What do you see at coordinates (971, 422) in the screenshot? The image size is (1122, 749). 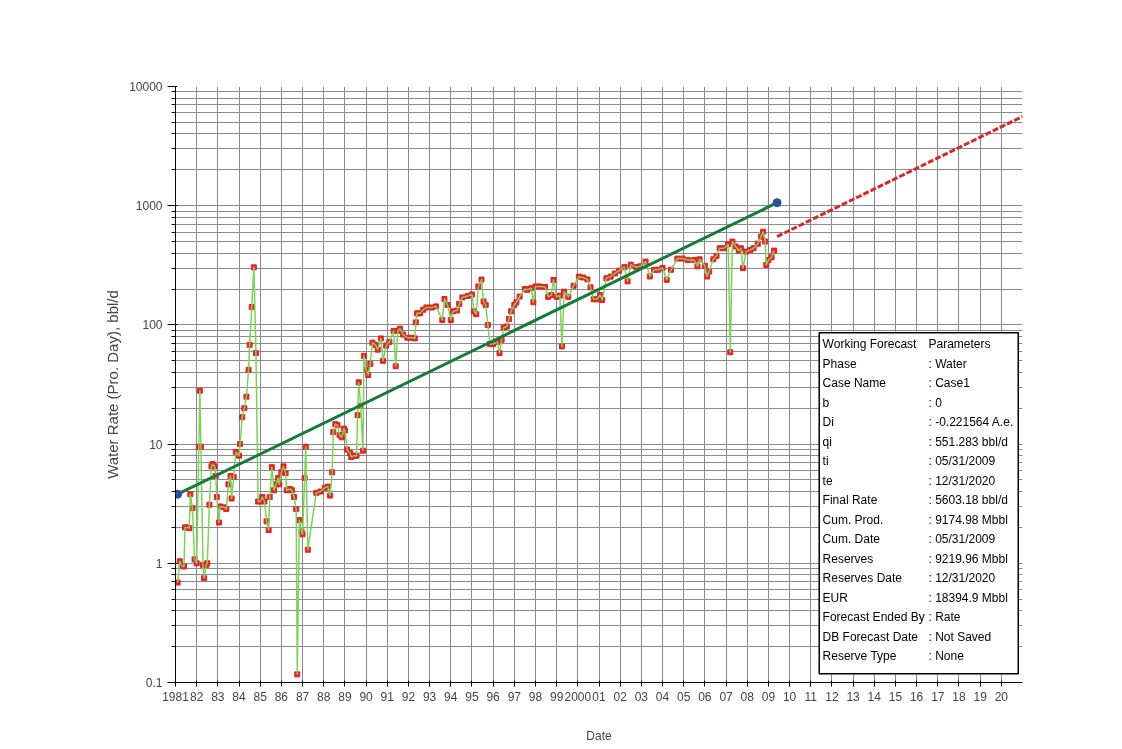 I see `annotation: : -0.221564 A.e.` at bounding box center [971, 422].